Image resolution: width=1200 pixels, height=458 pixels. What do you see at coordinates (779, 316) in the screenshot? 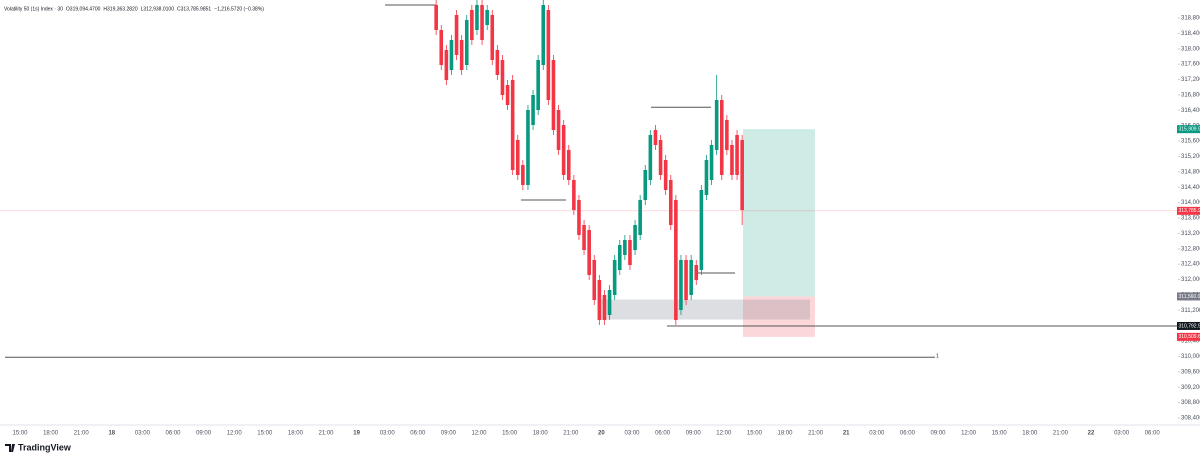
I see `position-stop-zone` at bounding box center [779, 316].